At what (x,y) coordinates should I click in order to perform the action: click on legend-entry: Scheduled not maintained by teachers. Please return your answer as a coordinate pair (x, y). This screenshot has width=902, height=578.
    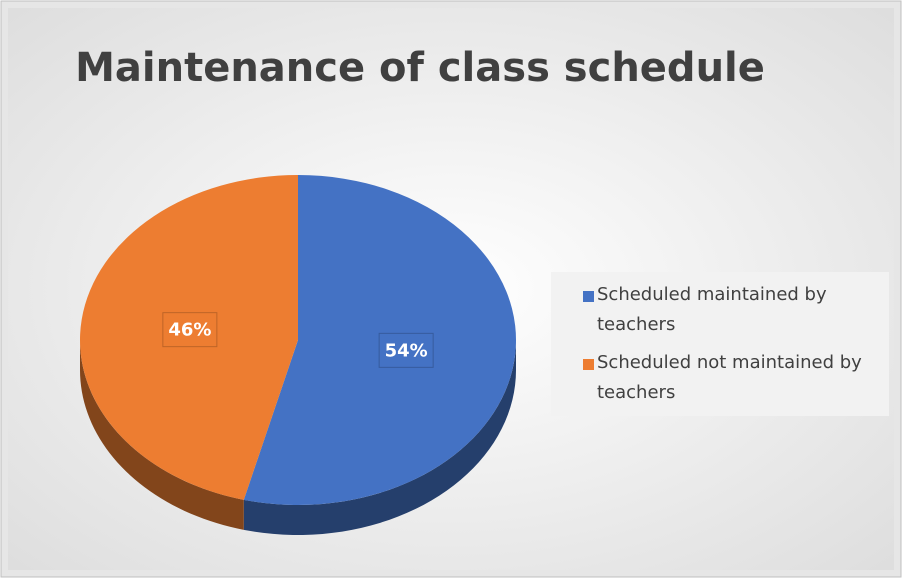
    Looking at the image, I should click on (720, 378).